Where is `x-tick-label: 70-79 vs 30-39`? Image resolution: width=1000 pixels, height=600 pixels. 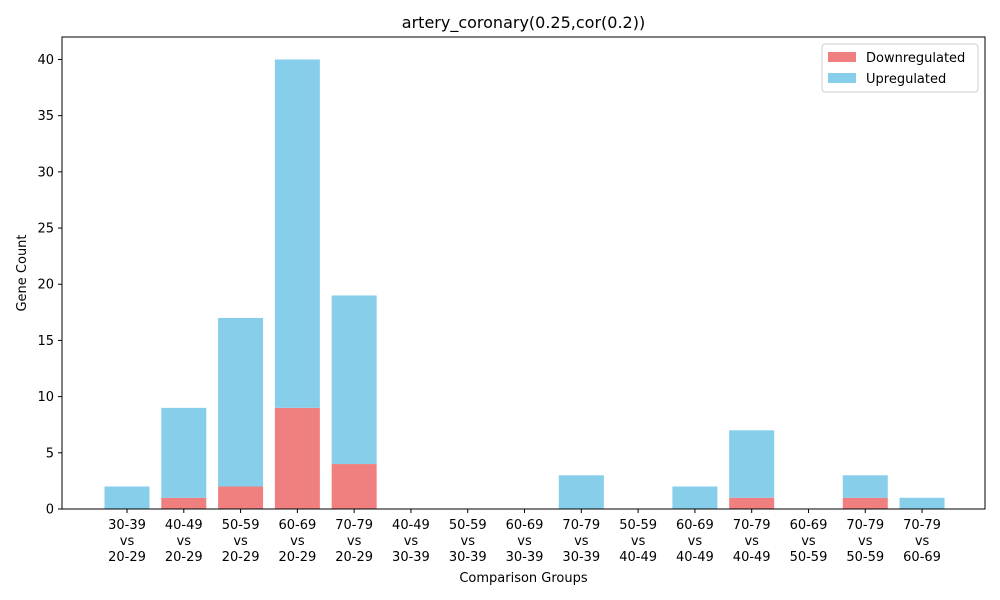
x-tick-label: 70-79 vs 30-39 is located at coordinates (581, 541).